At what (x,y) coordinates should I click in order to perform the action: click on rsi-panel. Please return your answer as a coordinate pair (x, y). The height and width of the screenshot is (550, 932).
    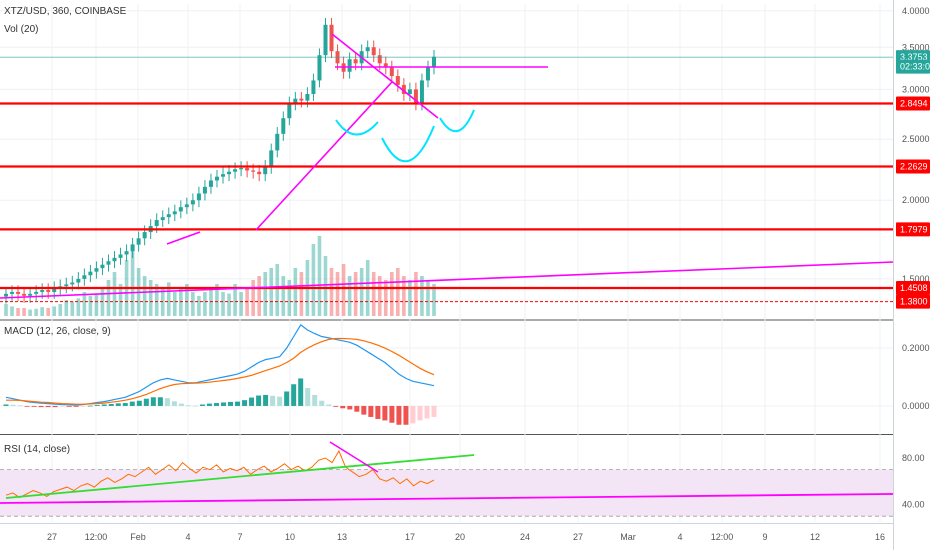
    Looking at the image, I should click on (447, 479).